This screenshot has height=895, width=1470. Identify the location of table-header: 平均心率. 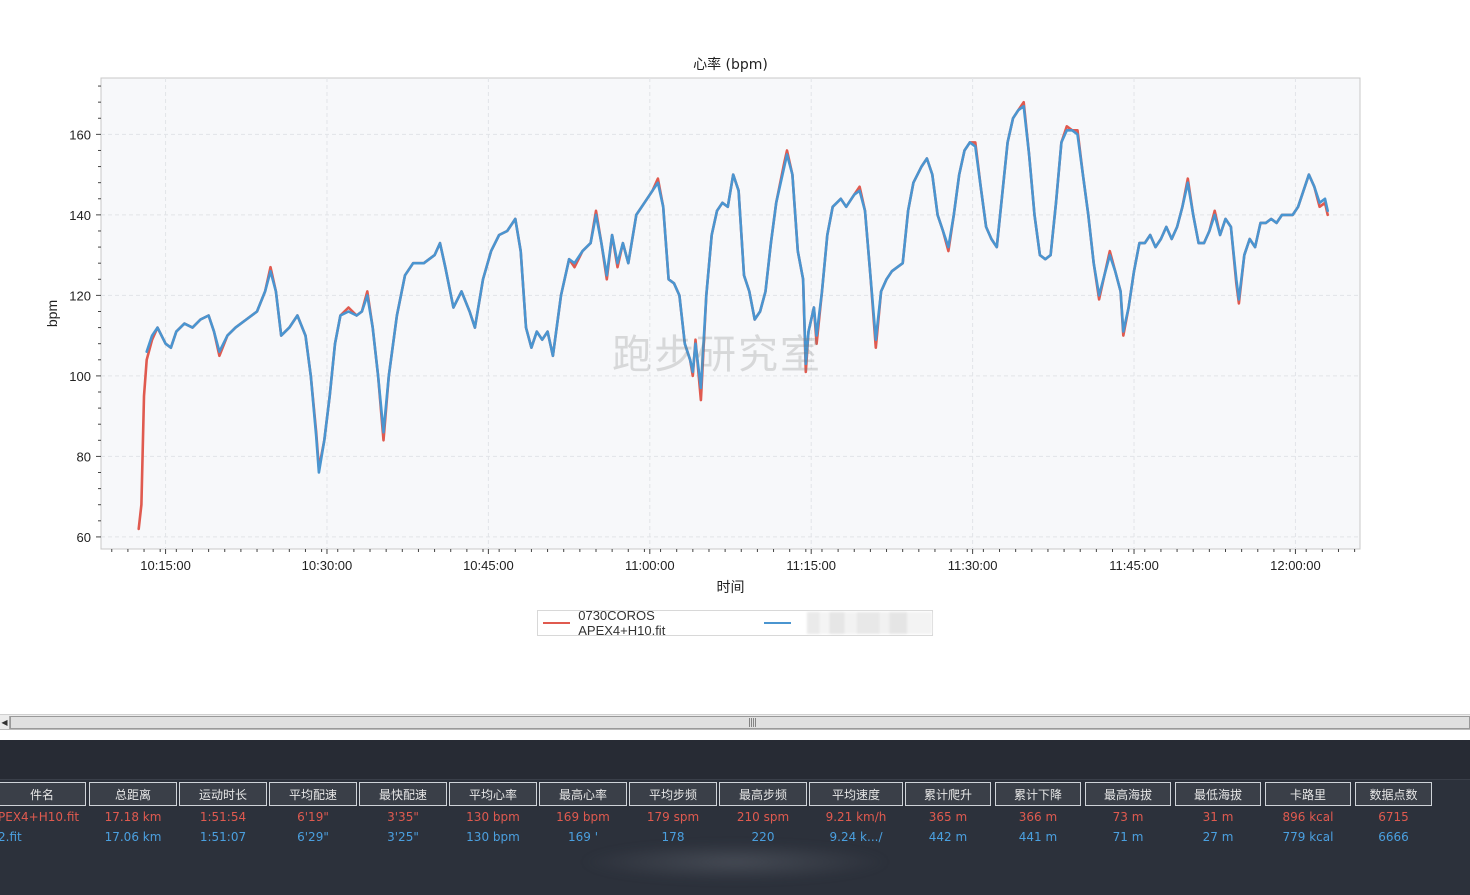
(493, 794).